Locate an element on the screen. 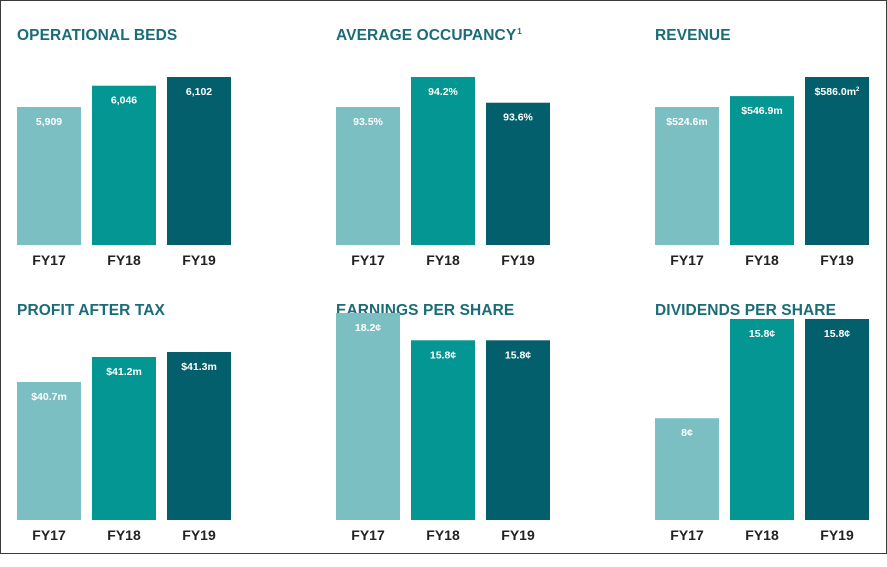 Image resolution: width=887 pixels, height=567 pixels. bar-value-label: $41.3m is located at coordinates (199, 367).